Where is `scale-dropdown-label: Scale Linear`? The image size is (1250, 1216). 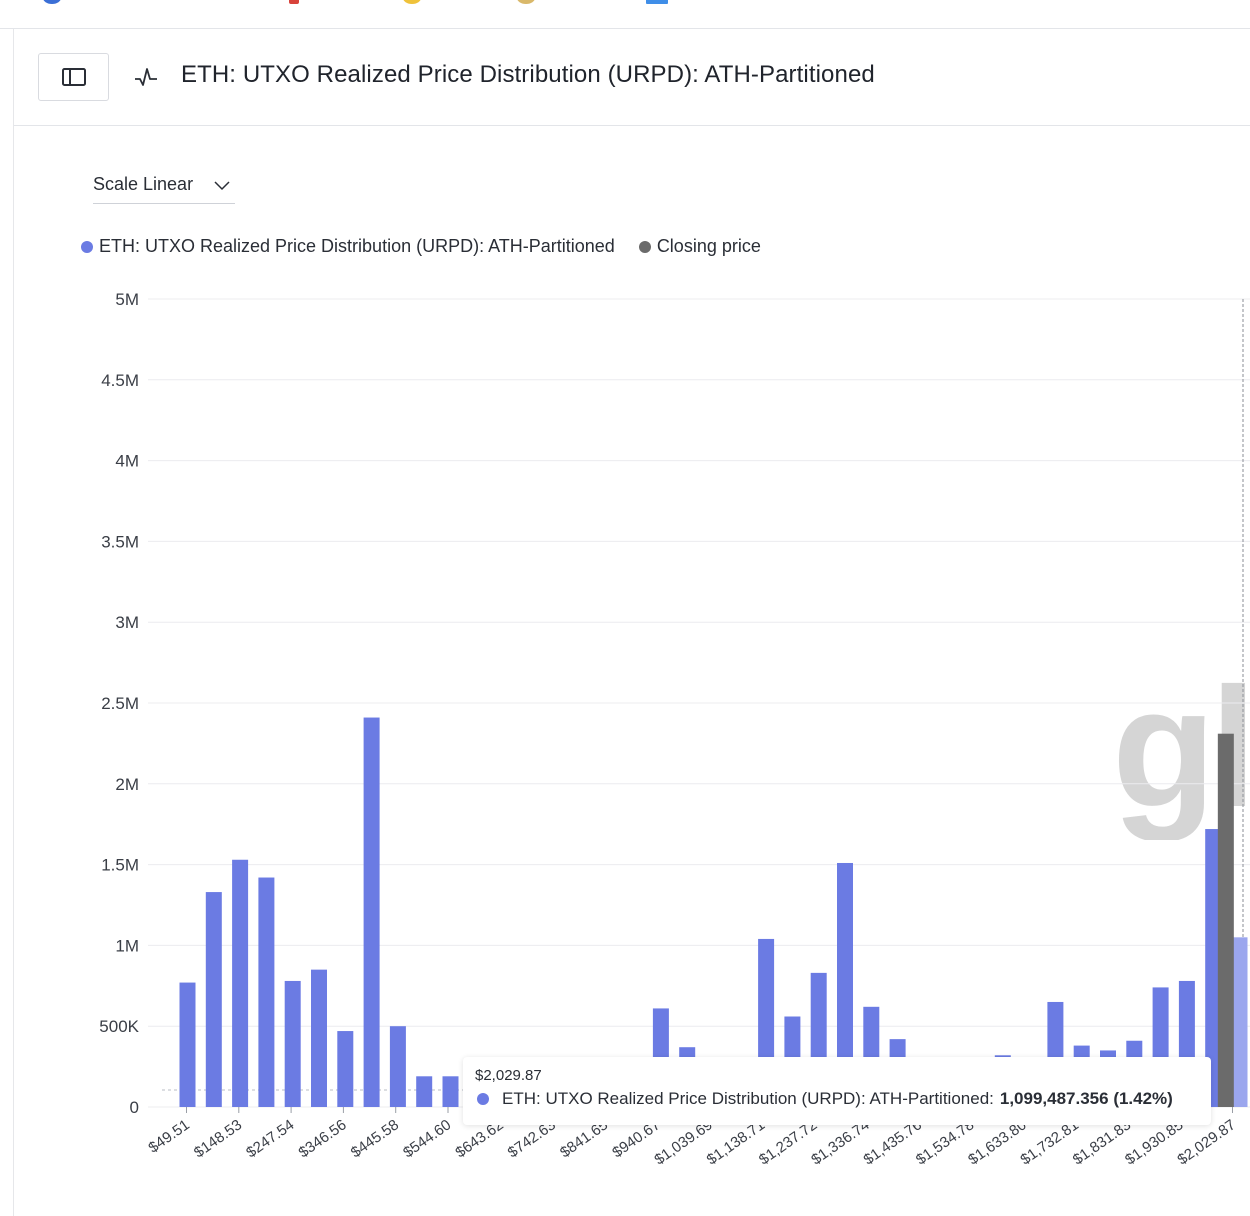
scale-dropdown-label: Scale Linear is located at coordinates (143, 184).